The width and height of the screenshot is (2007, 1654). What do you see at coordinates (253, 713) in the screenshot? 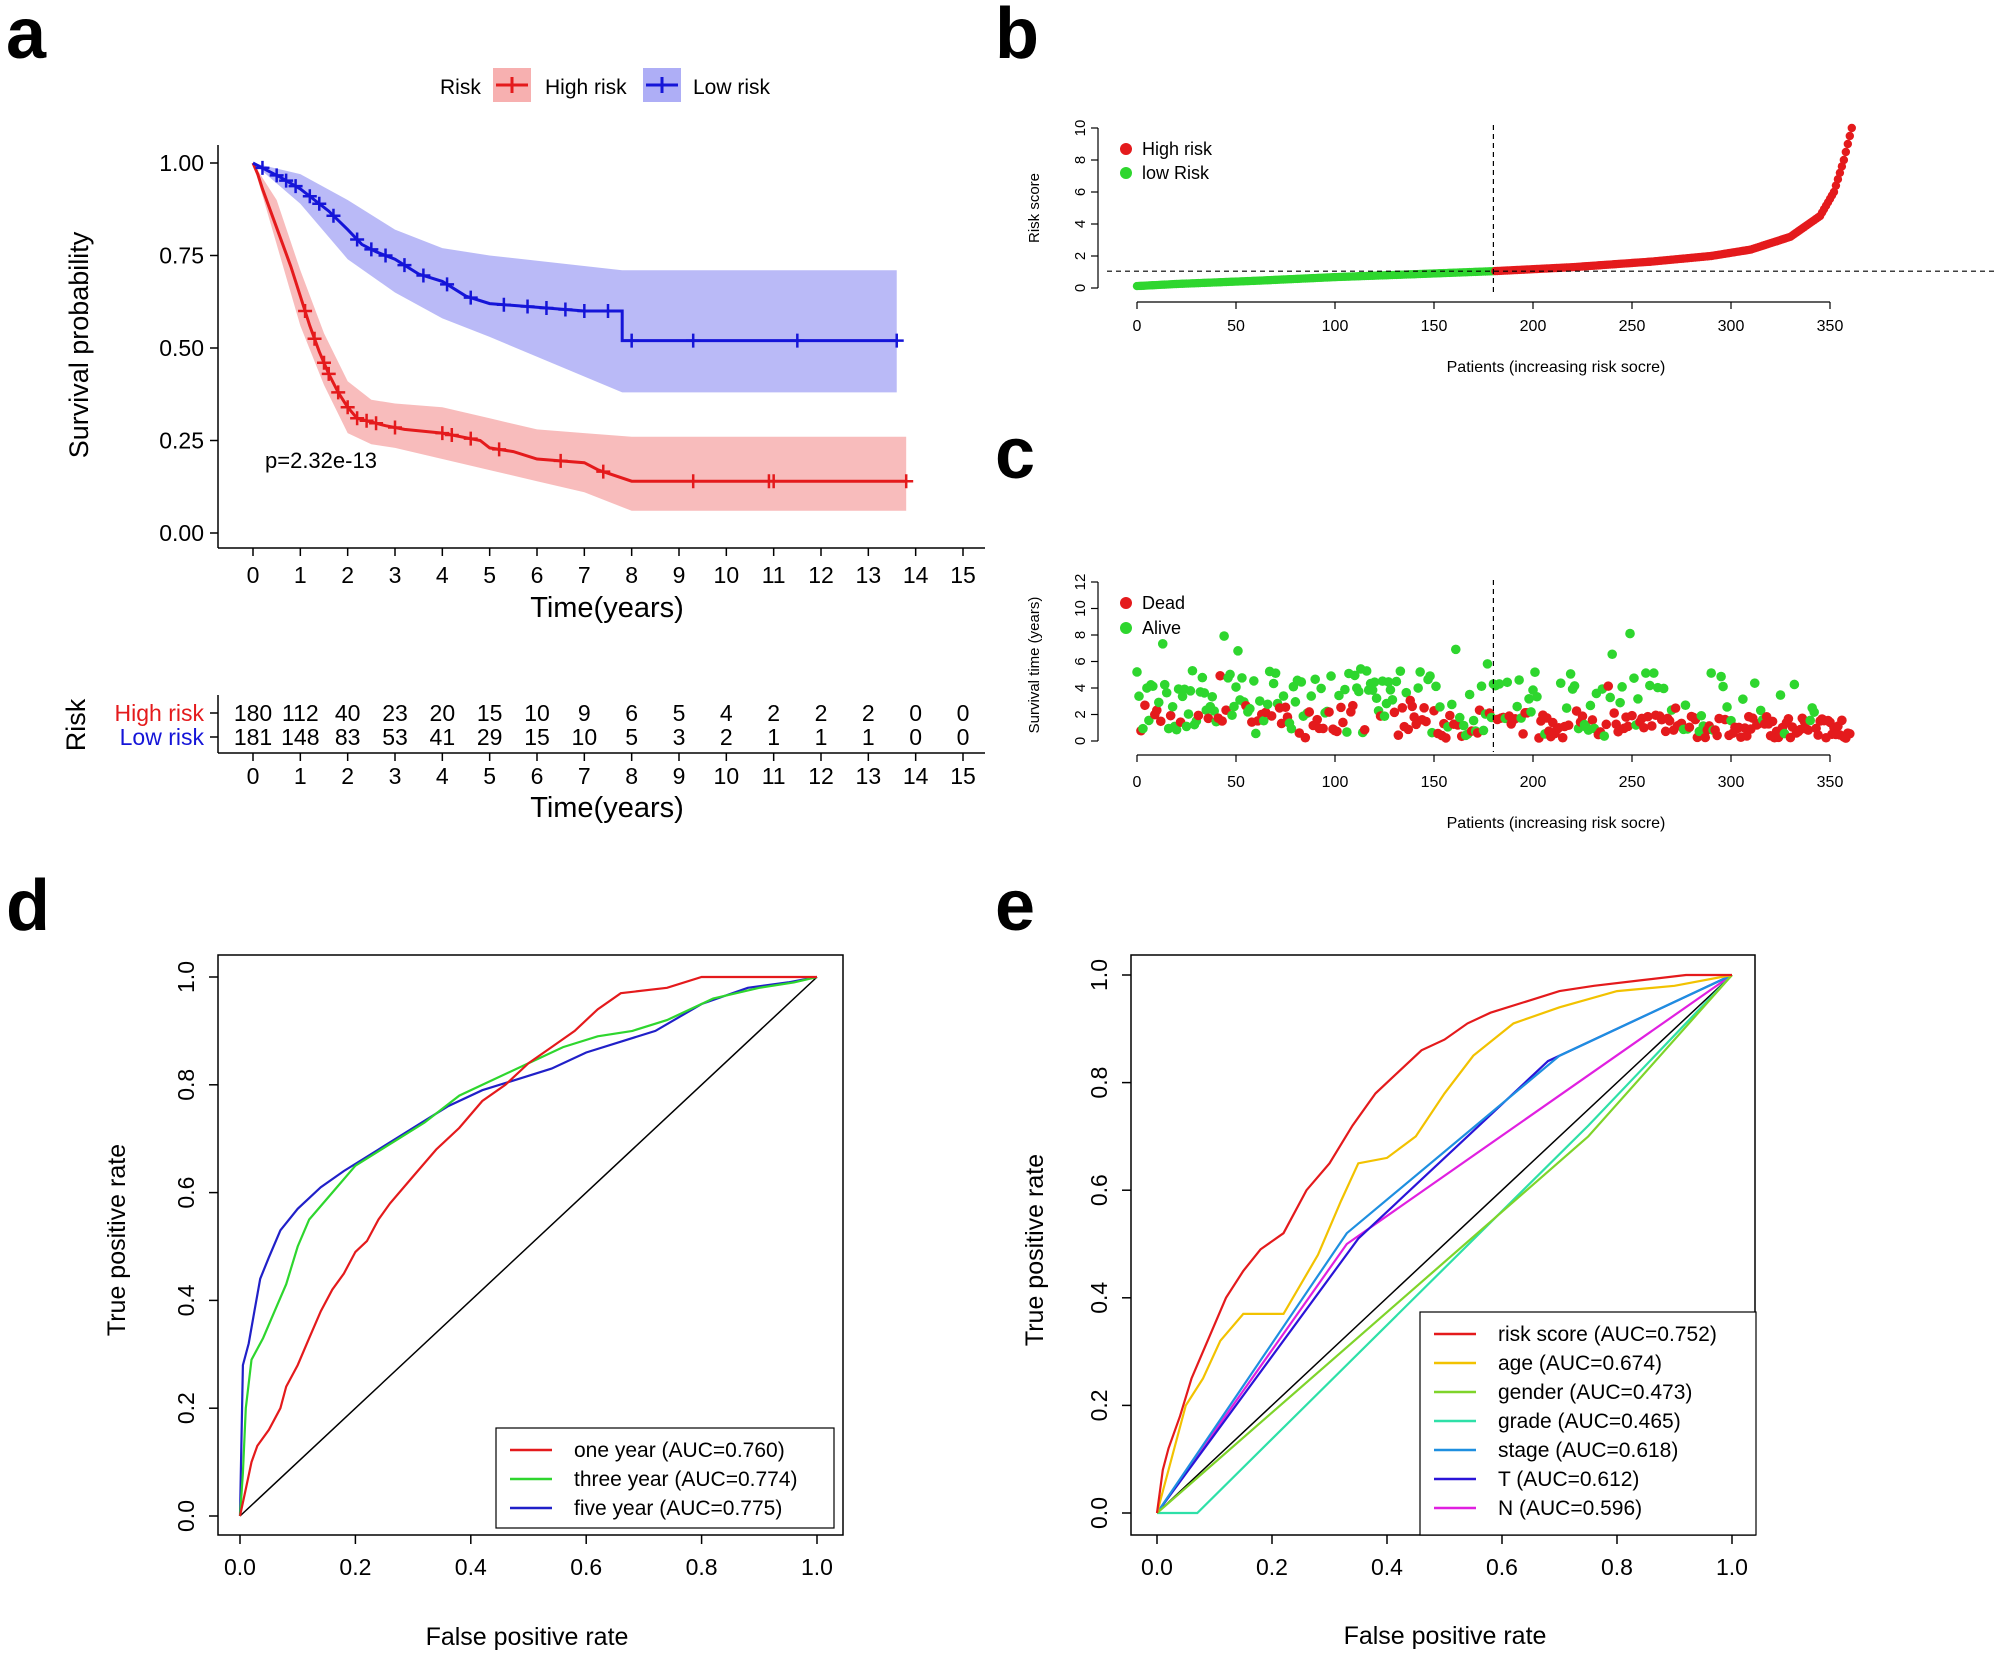
I see `risk-table-cell: 180` at bounding box center [253, 713].